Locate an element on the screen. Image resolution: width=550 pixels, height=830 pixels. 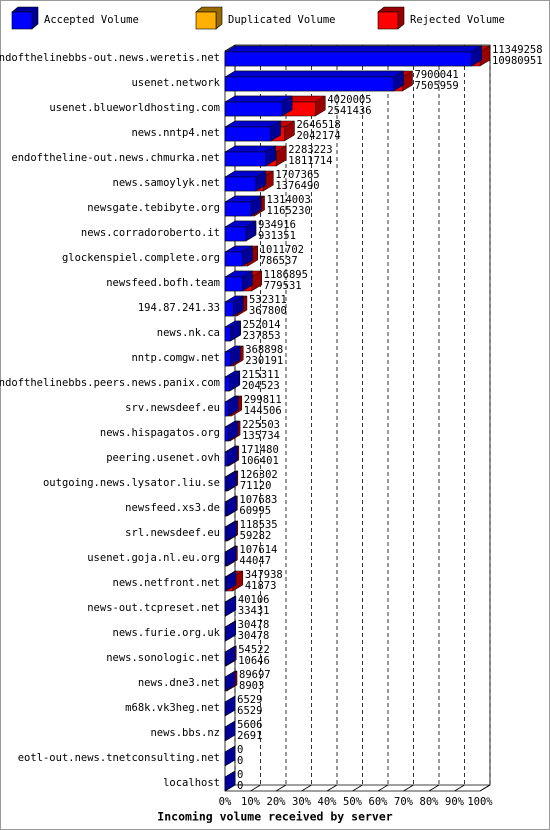
x-tick-label: 0% is located at coordinates (225, 802).